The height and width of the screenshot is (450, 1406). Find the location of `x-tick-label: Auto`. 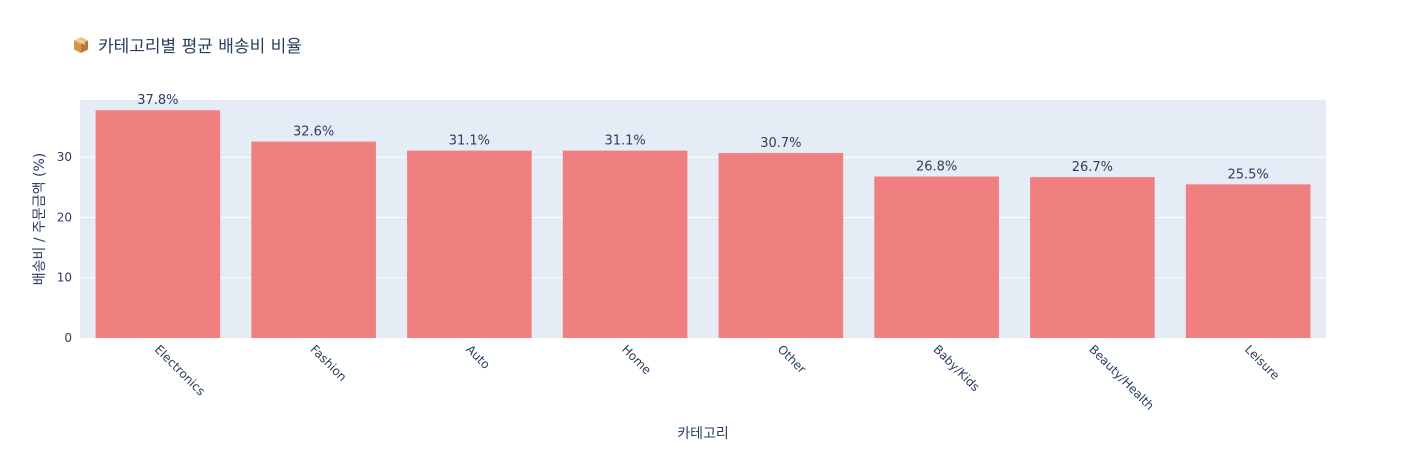

x-tick-label: Auto is located at coordinates (478, 357).